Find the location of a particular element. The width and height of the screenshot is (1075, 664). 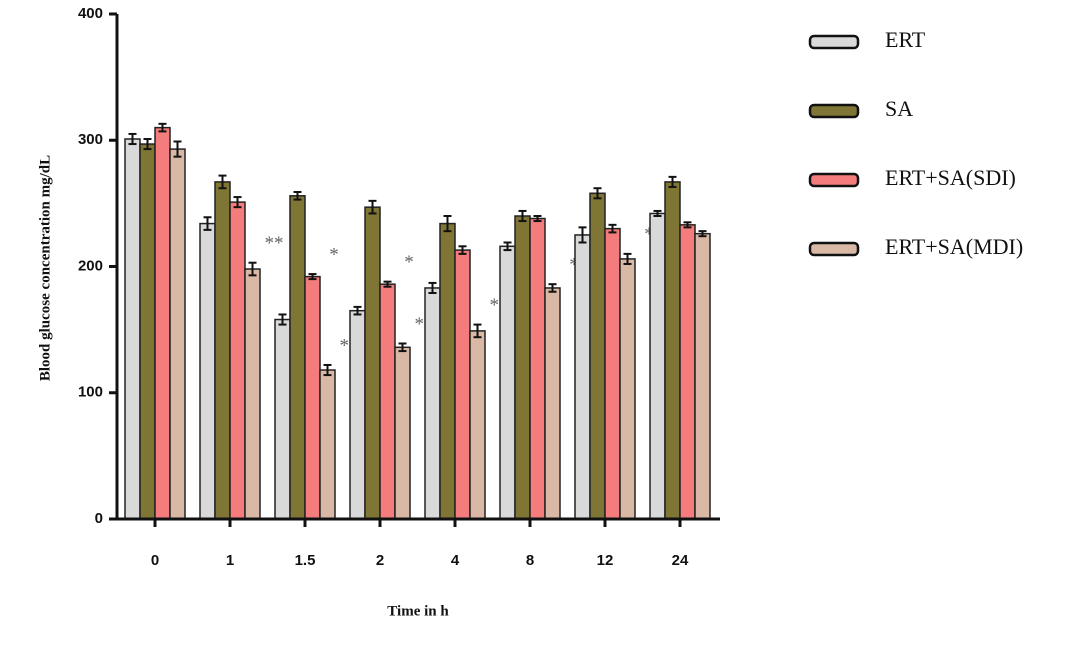

y-tick-label: 100 is located at coordinates (90, 392).